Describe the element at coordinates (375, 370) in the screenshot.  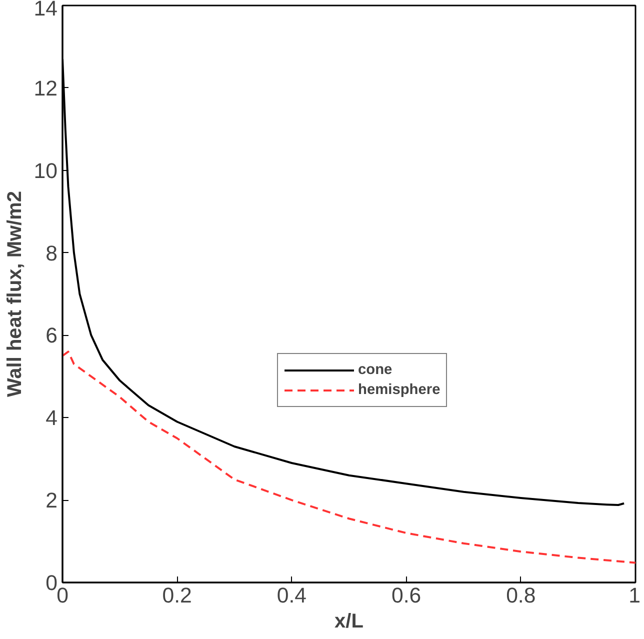
I see `legend-label: cone` at that location.